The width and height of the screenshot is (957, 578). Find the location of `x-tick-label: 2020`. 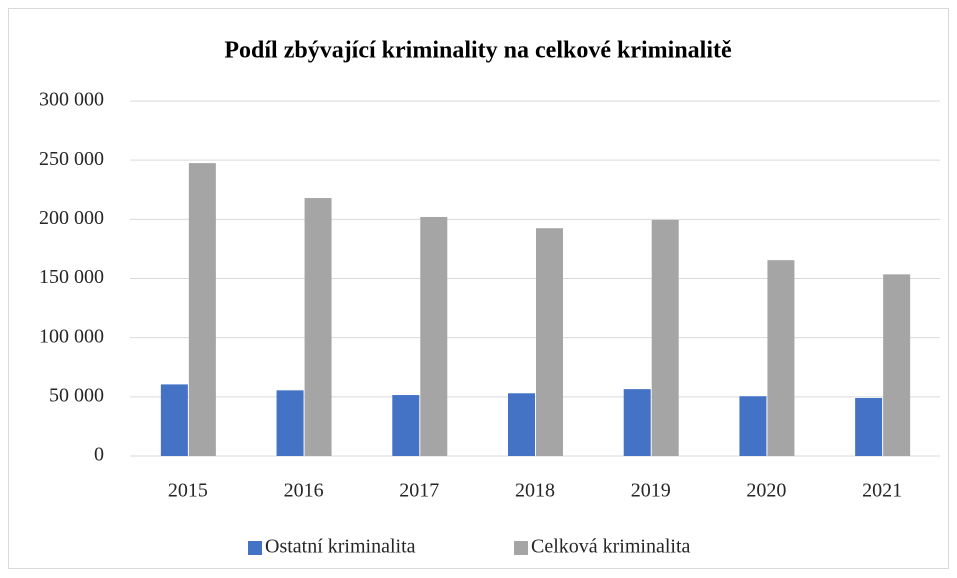

x-tick-label: 2020 is located at coordinates (766, 491).